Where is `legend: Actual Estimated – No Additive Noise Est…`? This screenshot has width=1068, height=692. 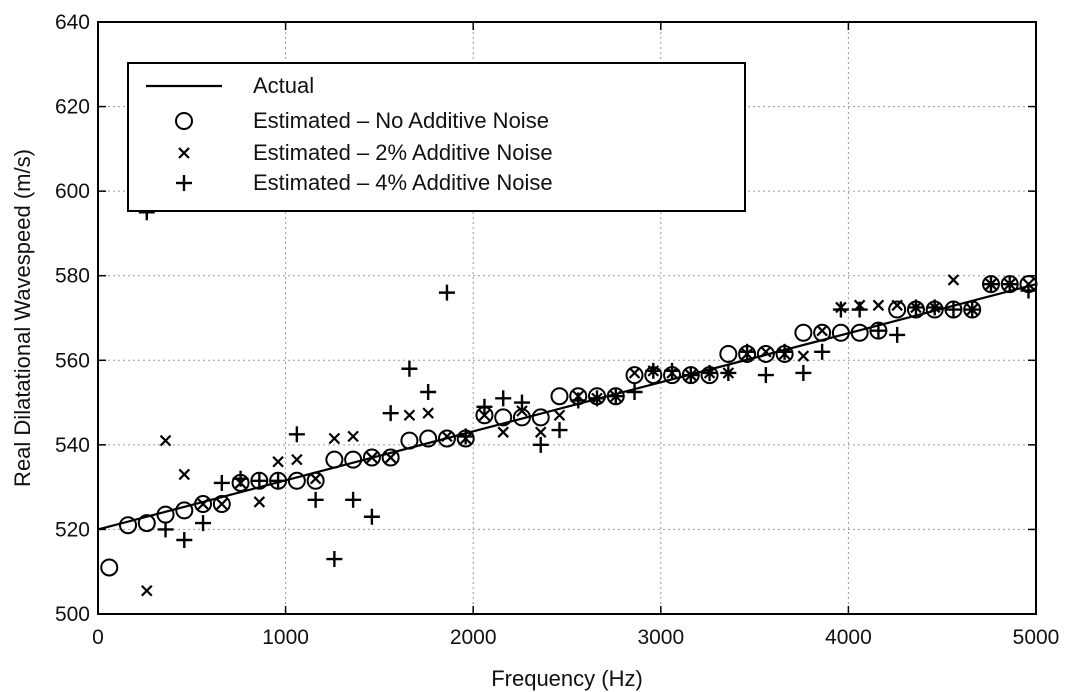 legend: Actual Estimated – No Additive Noise Est… is located at coordinates (436, 137).